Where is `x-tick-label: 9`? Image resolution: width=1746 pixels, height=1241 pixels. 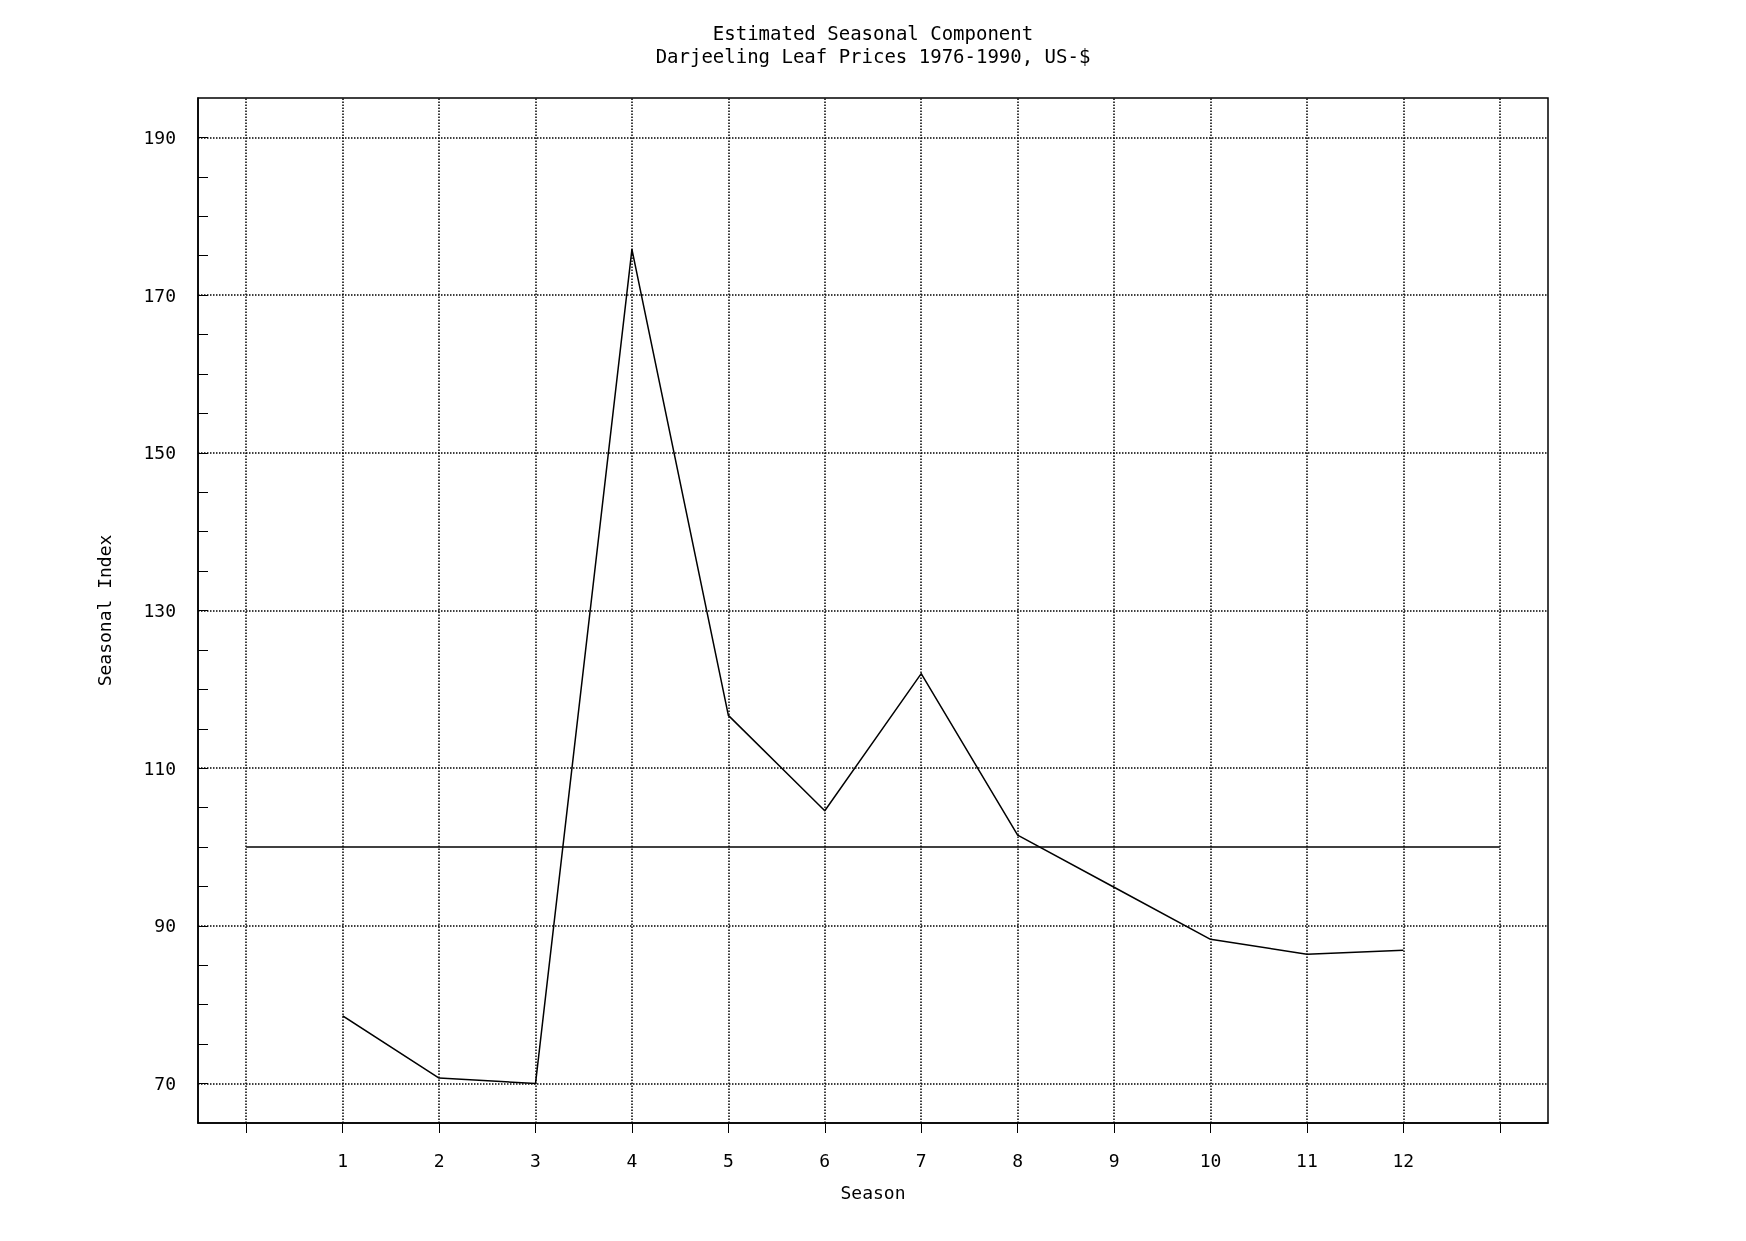 x-tick-label: 9 is located at coordinates (1114, 1160).